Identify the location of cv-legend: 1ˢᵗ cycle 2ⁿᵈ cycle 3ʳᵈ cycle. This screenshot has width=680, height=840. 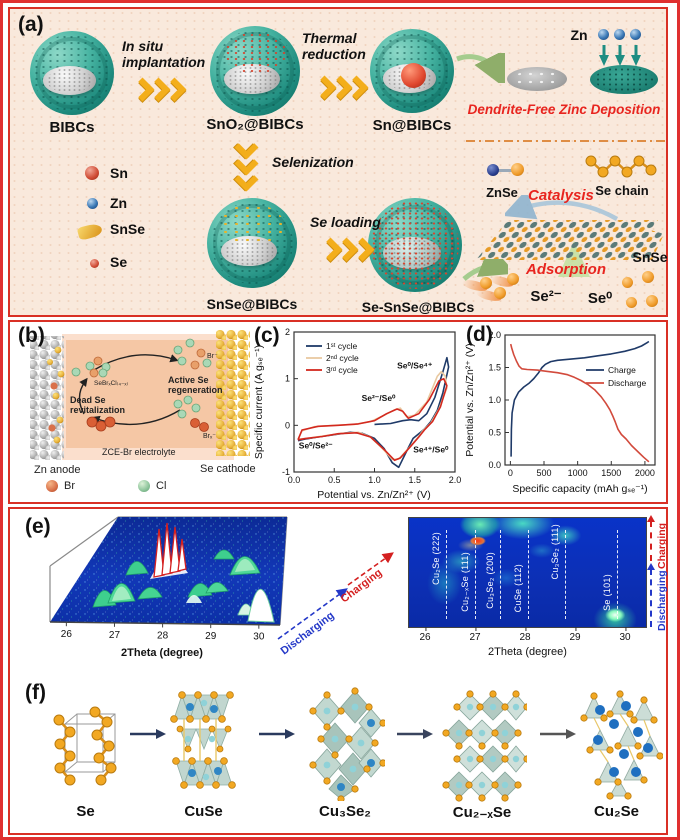
(332, 358).